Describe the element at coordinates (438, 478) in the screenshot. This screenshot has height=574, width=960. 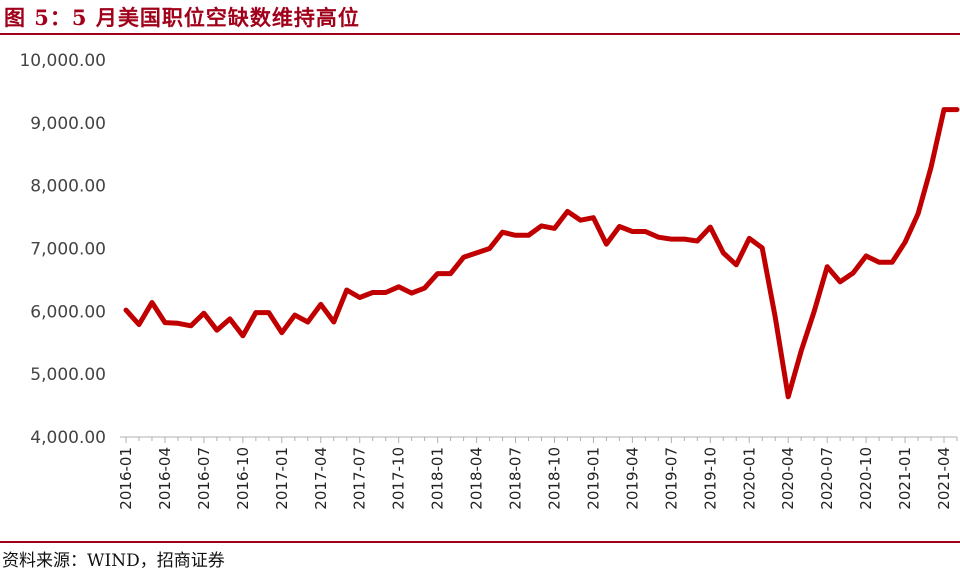
I see `x-tick-label: 2018-01` at that location.